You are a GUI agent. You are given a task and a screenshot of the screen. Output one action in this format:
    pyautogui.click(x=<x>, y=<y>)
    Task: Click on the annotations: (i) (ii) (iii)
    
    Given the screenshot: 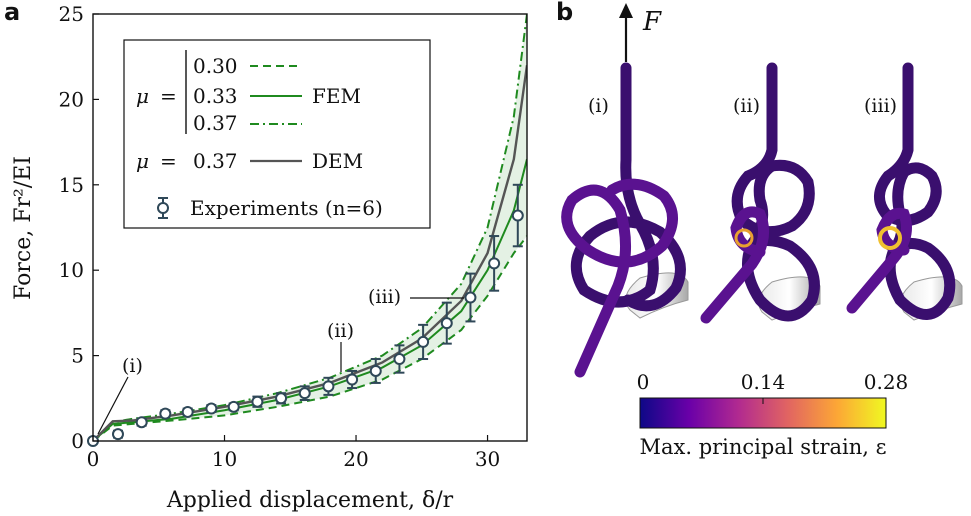 What is the action you would take?
    pyautogui.click(x=280, y=360)
    